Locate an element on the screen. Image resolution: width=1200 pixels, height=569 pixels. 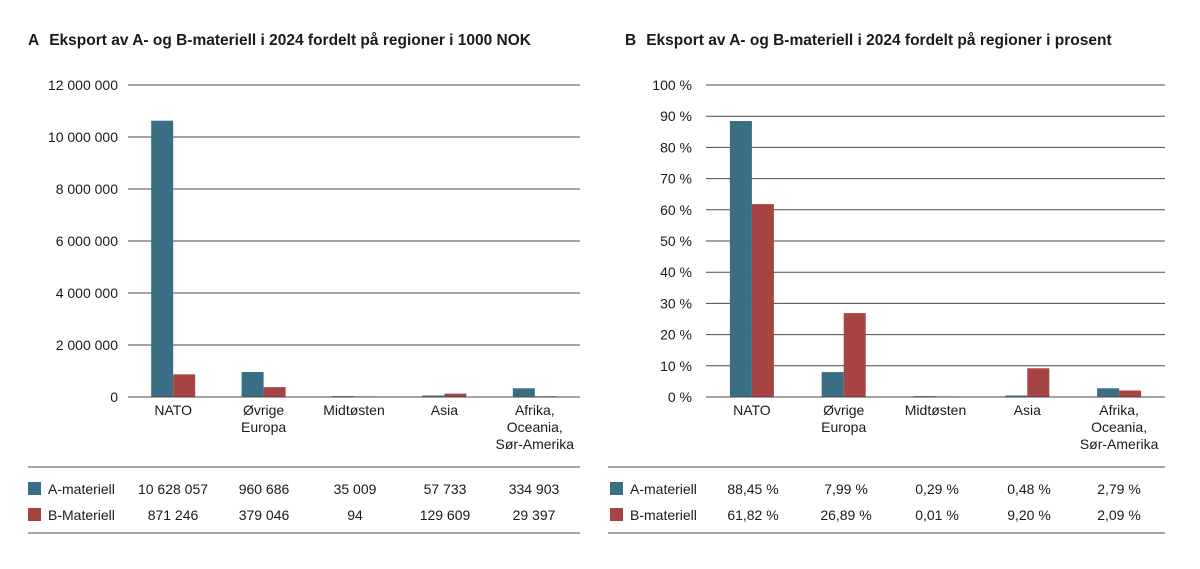
y-tick-label: 20 % is located at coordinates (676, 335).